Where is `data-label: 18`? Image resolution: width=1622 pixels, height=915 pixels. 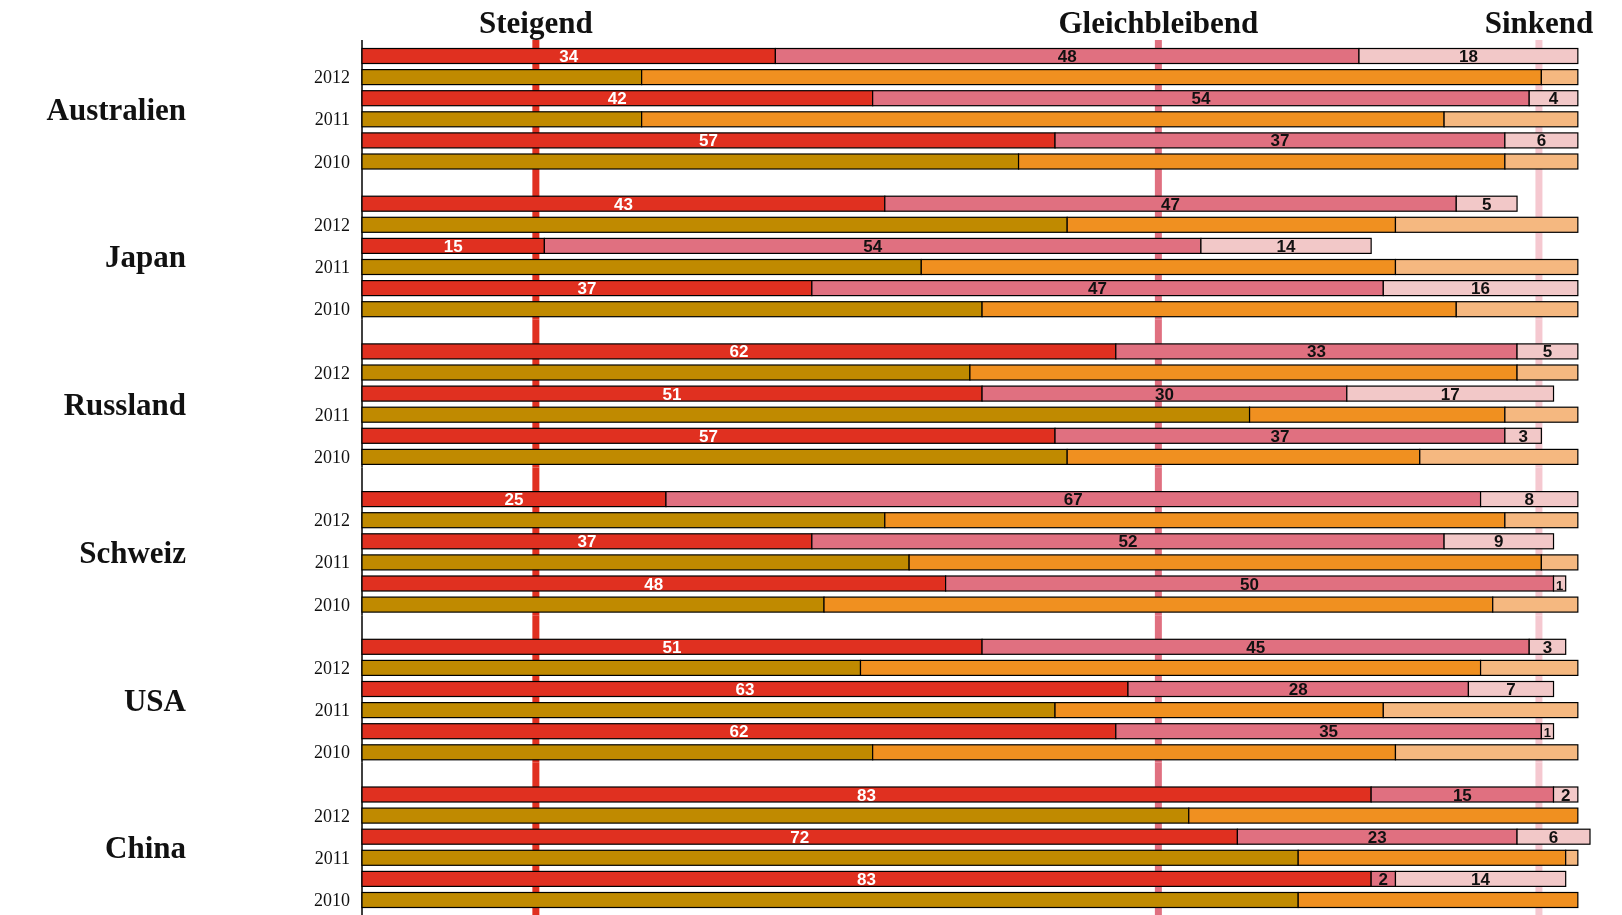
data-label: 18 is located at coordinates (1468, 56).